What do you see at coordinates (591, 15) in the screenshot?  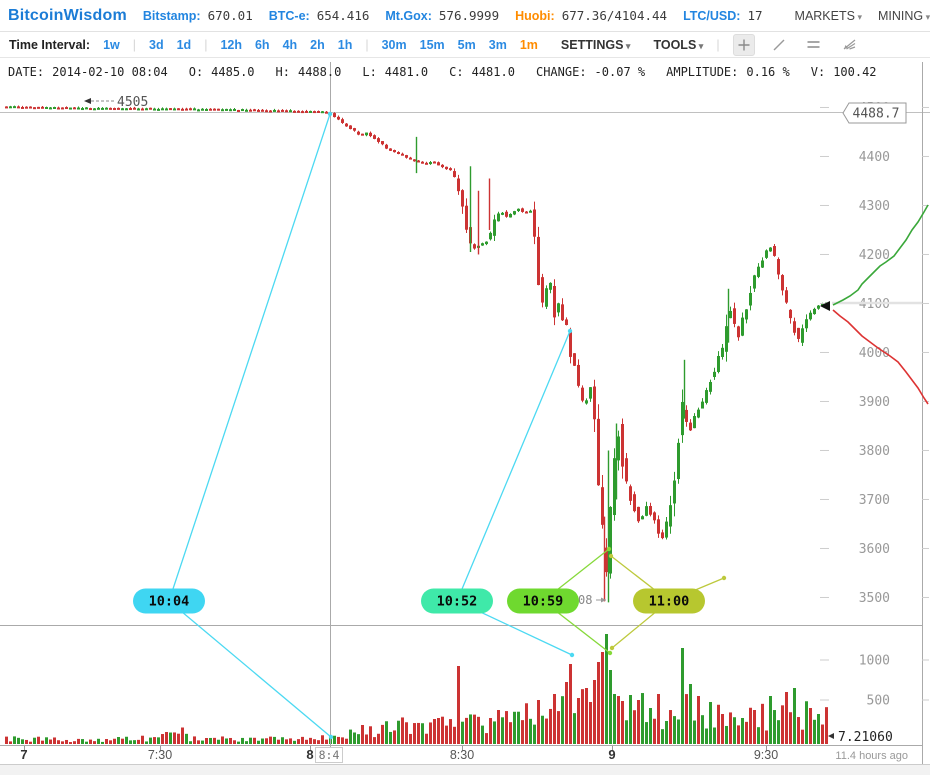 I see `ticker-huobi: Huobi: 677.36/4104.44` at bounding box center [591, 15].